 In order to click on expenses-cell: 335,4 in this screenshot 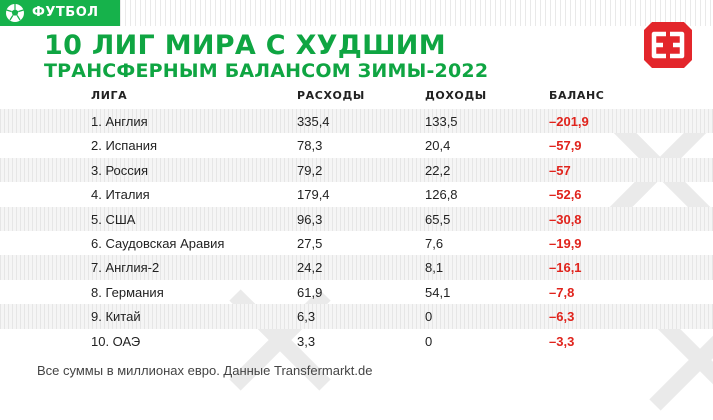, I will do `click(313, 121)`.